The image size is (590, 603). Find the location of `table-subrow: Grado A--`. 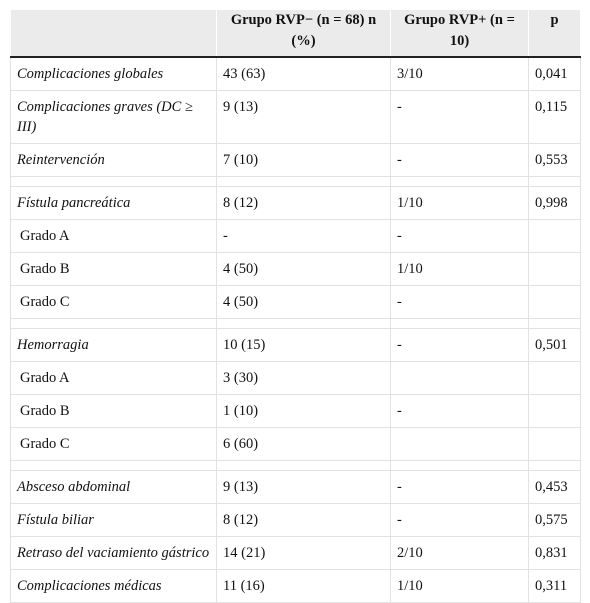

table-subrow: Grado A-- is located at coordinates (295, 236).